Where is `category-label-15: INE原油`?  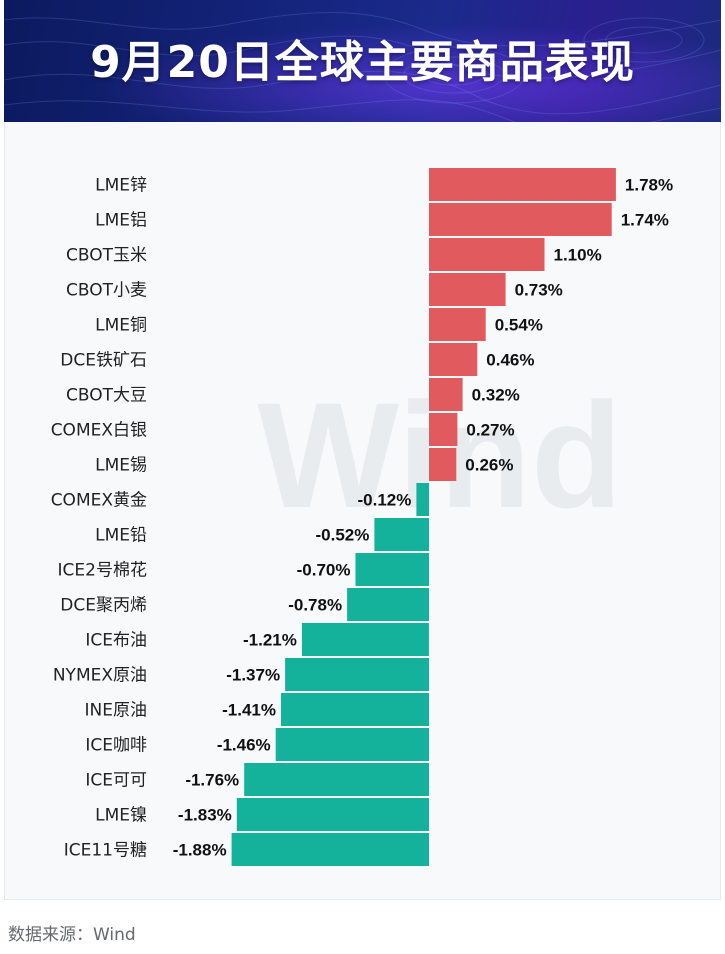 category-label-15: INE原油 is located at coordinates (116, 711).